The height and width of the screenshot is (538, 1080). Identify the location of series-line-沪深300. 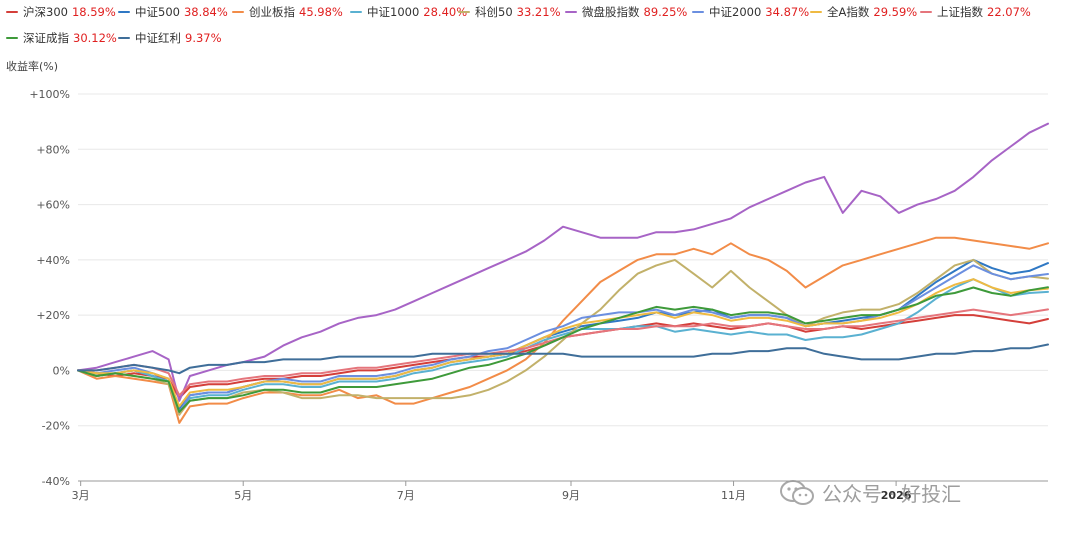
(563, 357).